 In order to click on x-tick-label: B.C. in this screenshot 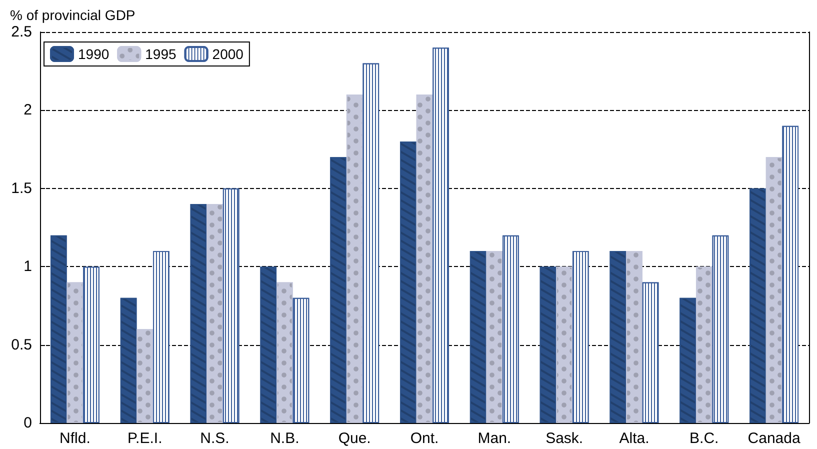, I will do `click(704, 438)`.